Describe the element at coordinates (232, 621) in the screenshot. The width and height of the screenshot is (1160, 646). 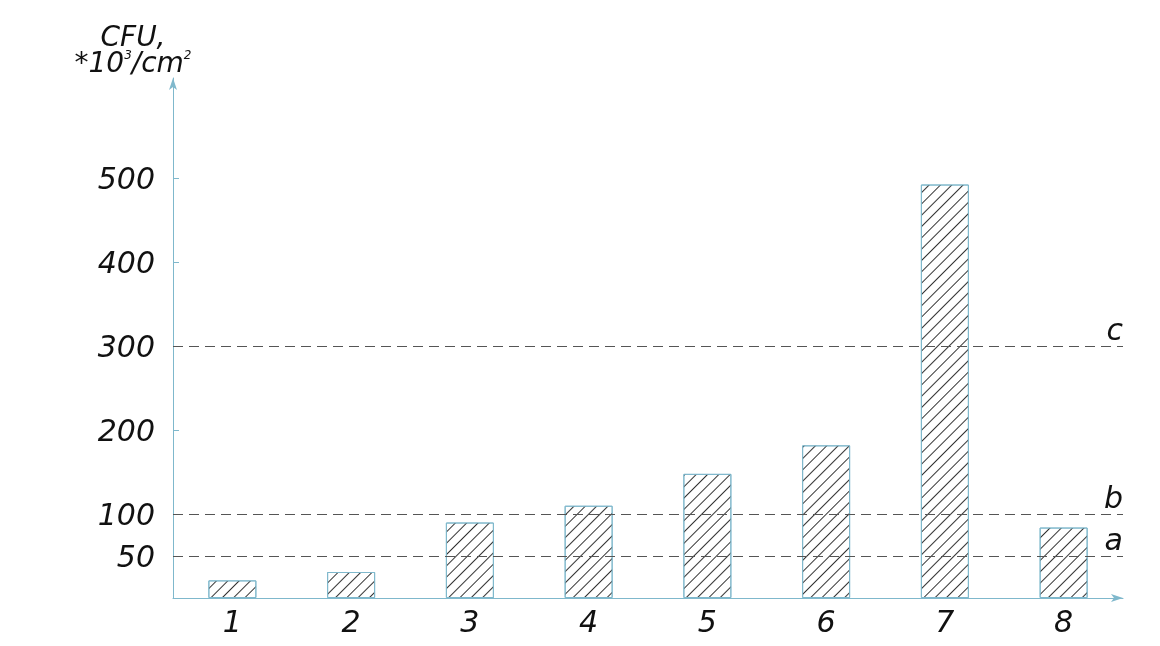
I see `x-tick-label: 1` at that location.